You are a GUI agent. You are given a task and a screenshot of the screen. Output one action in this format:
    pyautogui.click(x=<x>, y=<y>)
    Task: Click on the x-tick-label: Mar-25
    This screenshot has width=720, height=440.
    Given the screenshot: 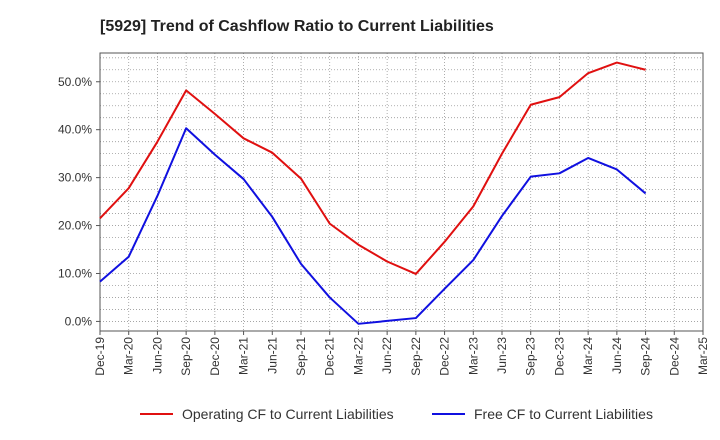 What is the action you would take?
    pyautogui.click(x=703, y=356)
    